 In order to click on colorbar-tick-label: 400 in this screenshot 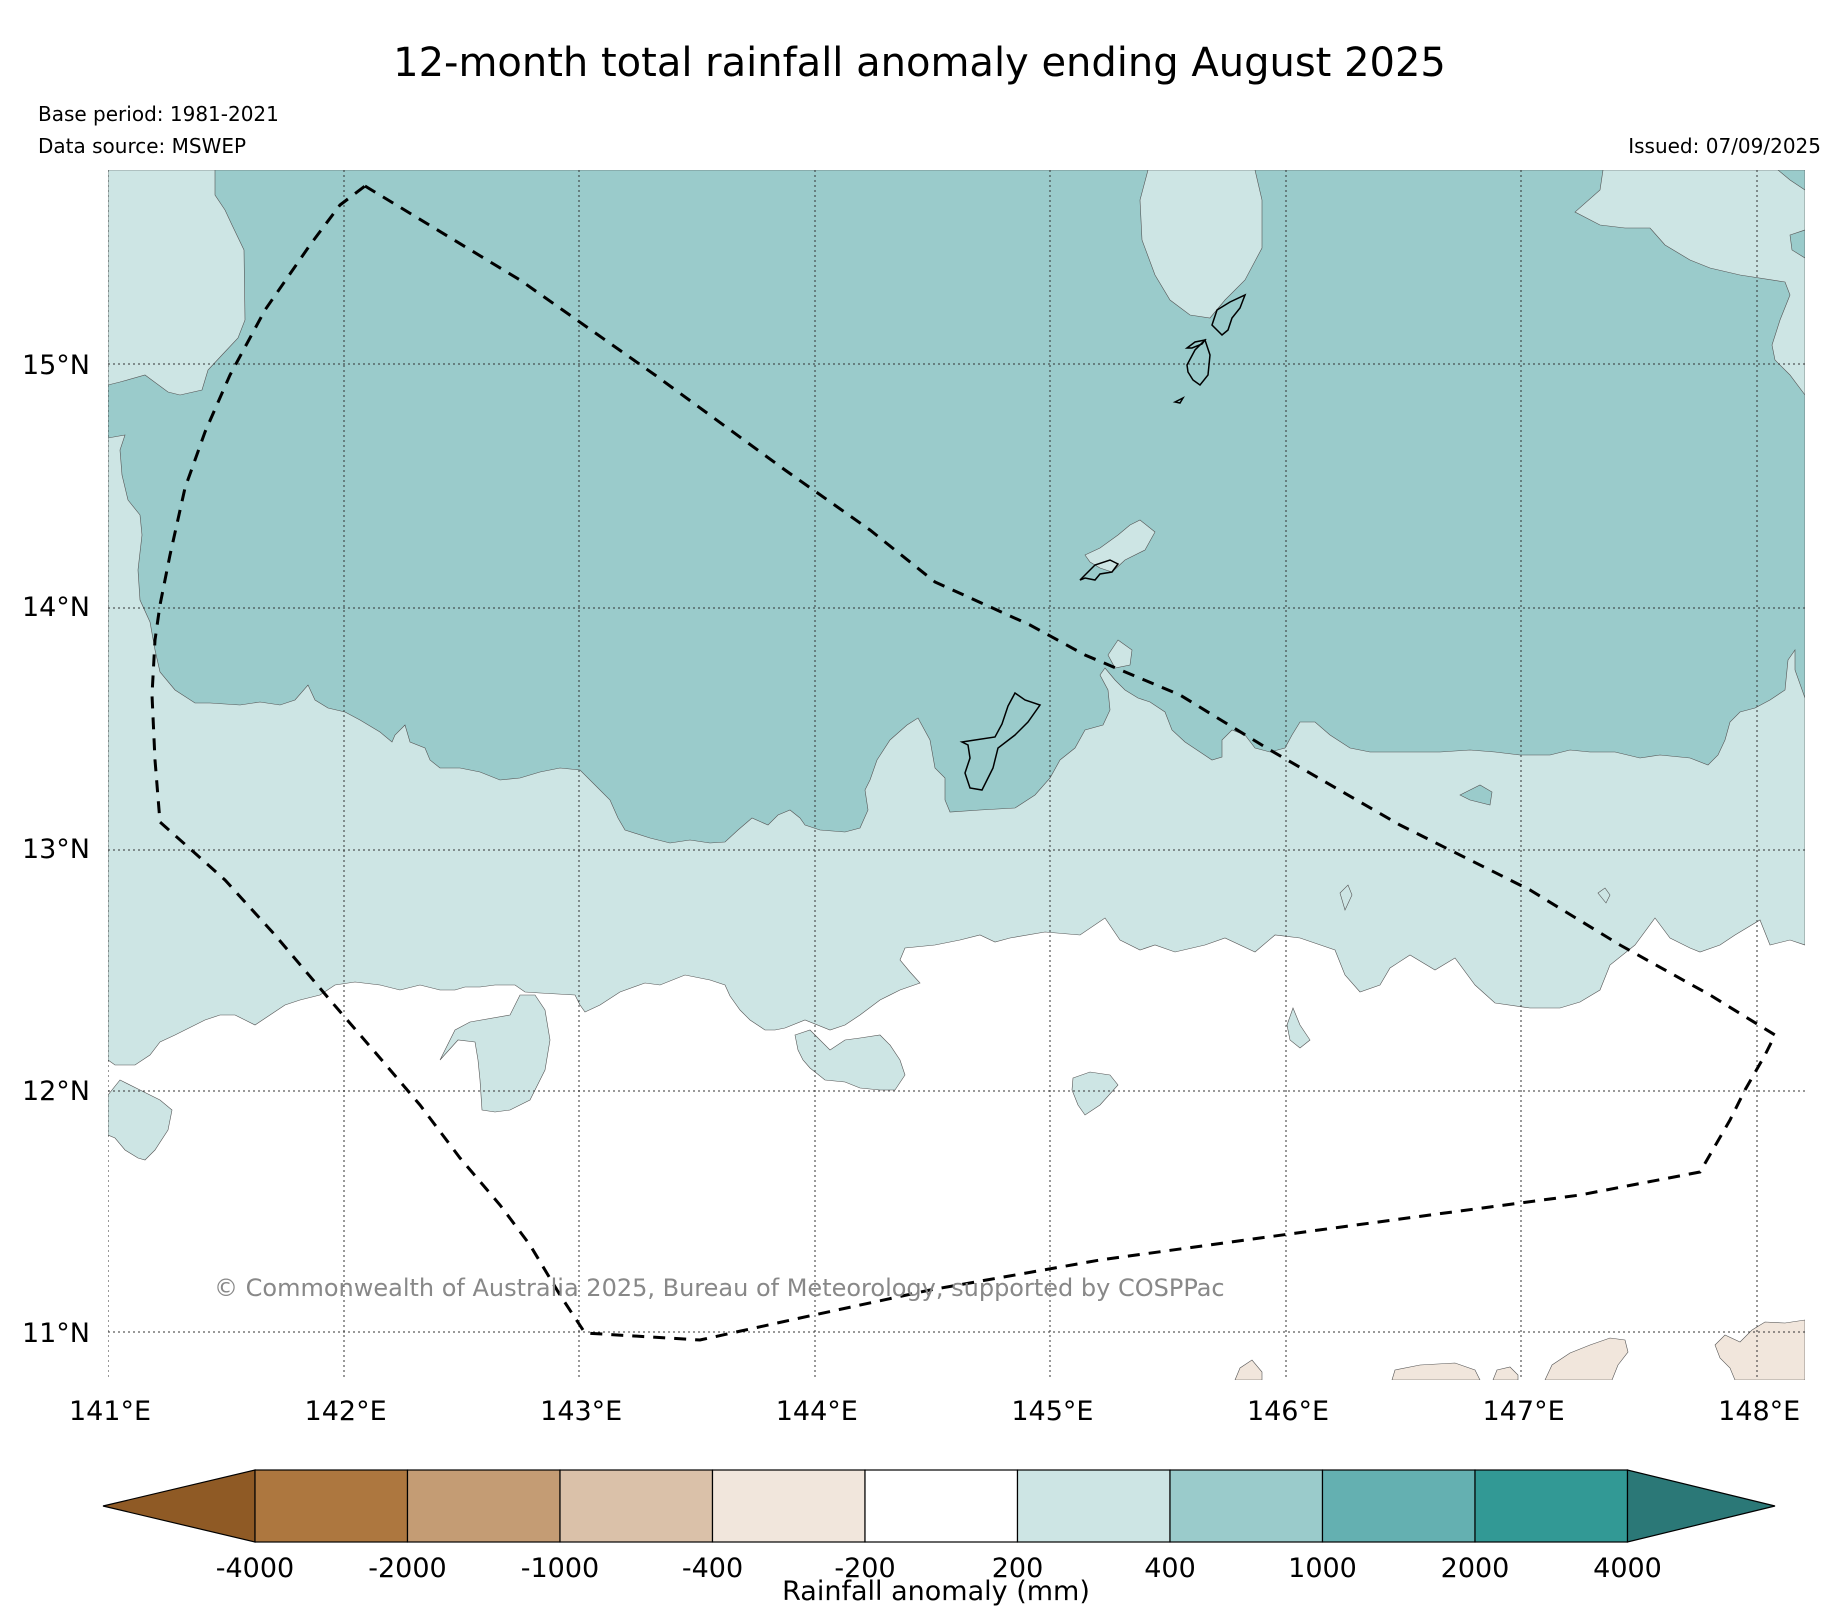, I will do `click(1170, 1568)`.